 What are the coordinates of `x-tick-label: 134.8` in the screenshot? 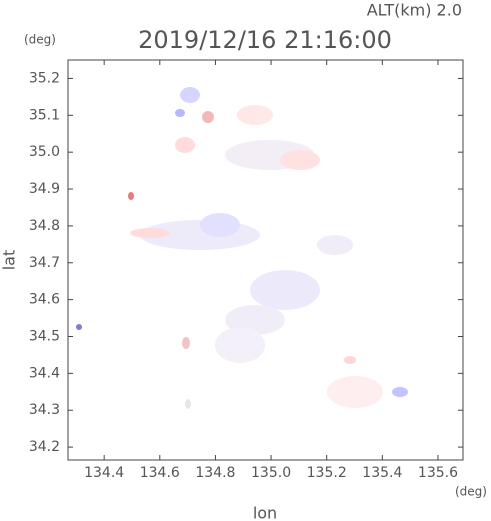 It's located at (215, 473).